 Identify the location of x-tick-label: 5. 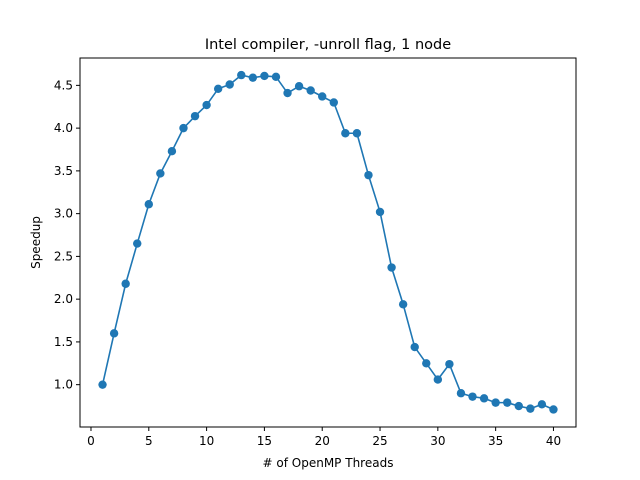
(149, 441).